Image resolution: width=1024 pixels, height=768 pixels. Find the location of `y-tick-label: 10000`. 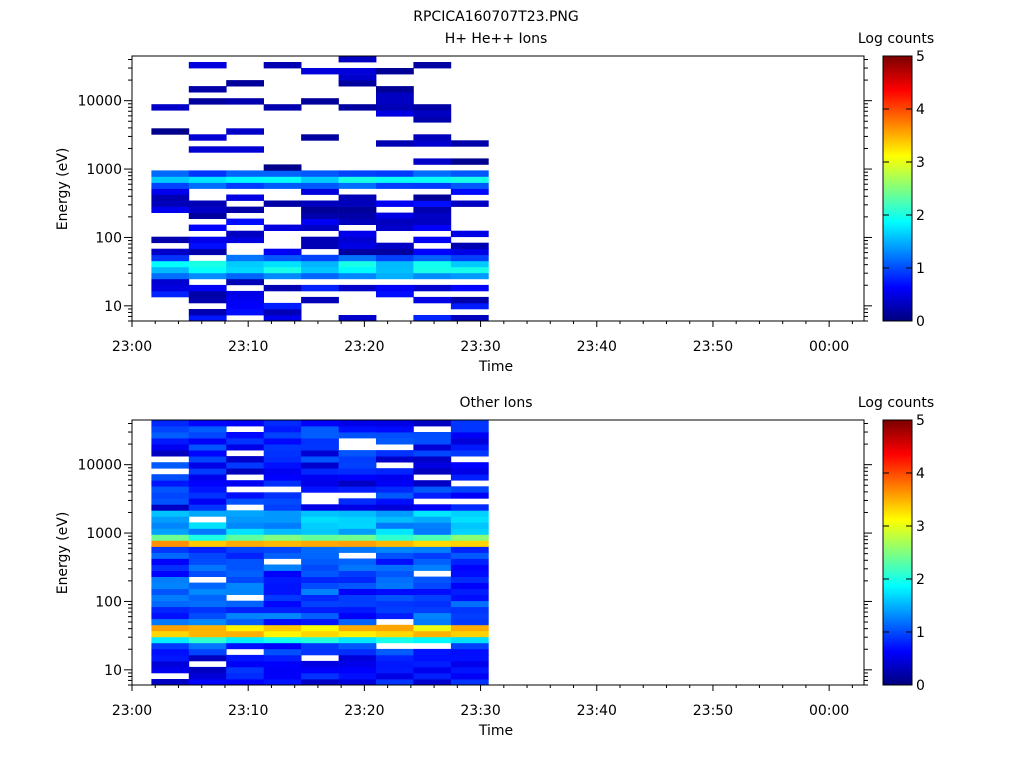

y-tick-label: 10000 is located at coordinates (99, 466).